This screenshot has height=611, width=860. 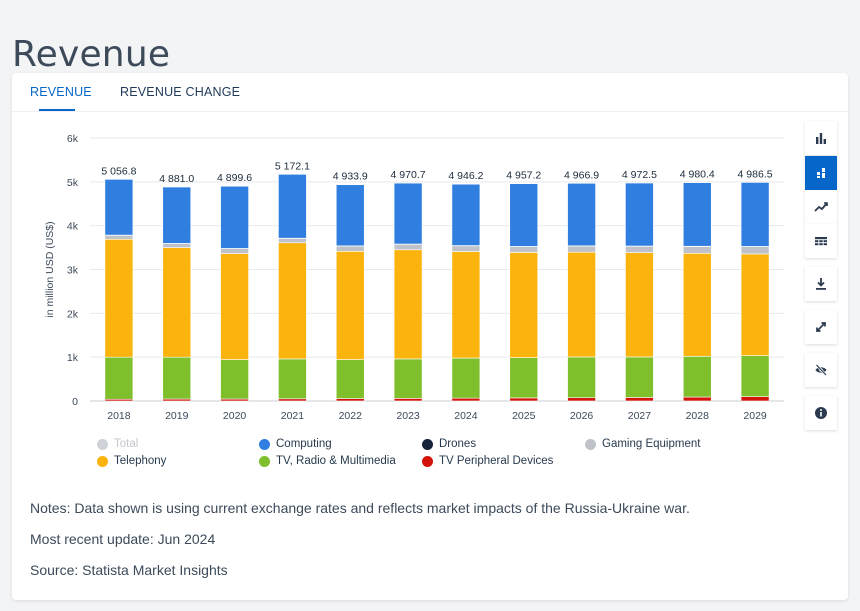 What do you see at coordinates (73, 139) in the screenshot?
I see `y-tick-label: 6k` at bounding box center [73, 139].